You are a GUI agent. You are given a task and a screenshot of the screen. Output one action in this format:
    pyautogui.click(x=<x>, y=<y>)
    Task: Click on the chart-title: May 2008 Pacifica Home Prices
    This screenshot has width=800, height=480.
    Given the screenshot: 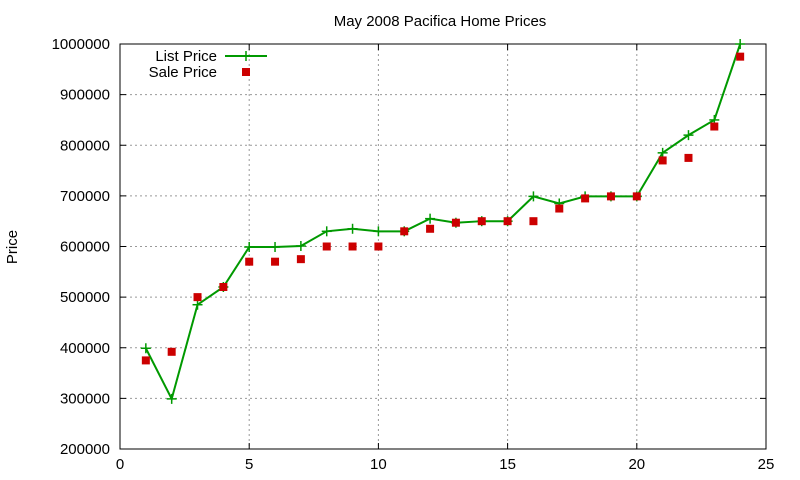 What is the action you would take?
    pyautogui.click(x=440, y=21)
    